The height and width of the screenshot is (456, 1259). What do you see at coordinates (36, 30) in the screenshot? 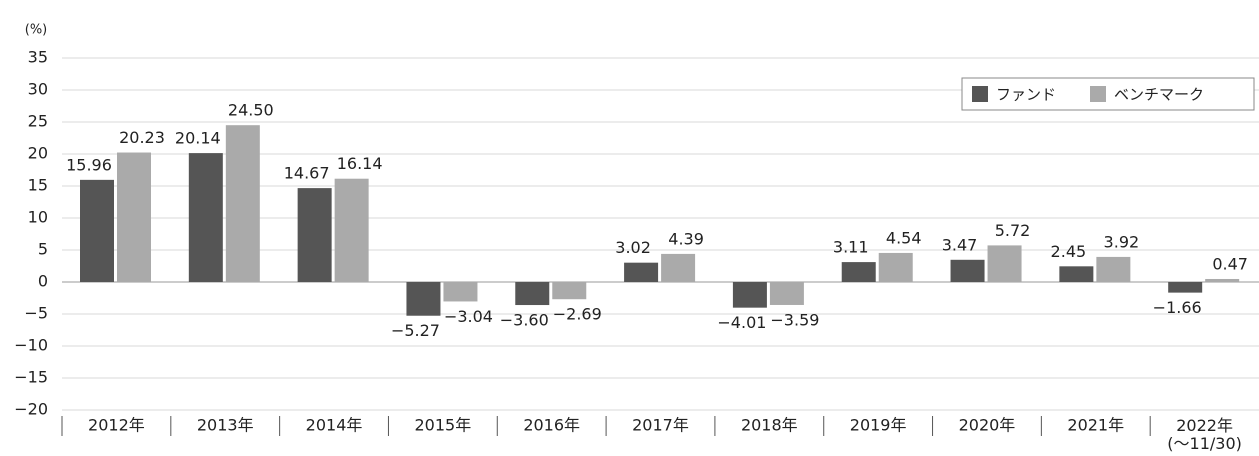
I see `y-axis-label: (%)` at bounding box center [36, 30].